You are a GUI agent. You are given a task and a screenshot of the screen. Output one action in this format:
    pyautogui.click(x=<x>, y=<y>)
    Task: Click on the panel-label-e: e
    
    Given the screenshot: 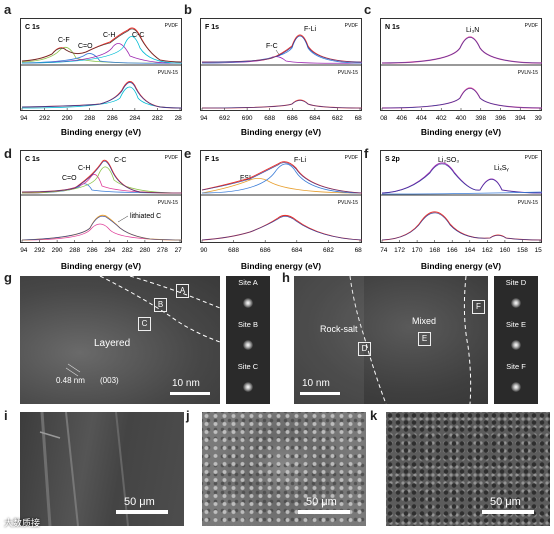 What is the action you would take?
    pyautogui.click(x=188, y=153)
    